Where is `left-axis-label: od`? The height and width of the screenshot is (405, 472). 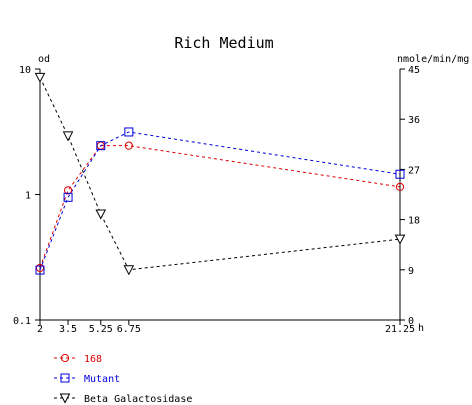
left-axis-label: od is located at coordinates (44, 59).